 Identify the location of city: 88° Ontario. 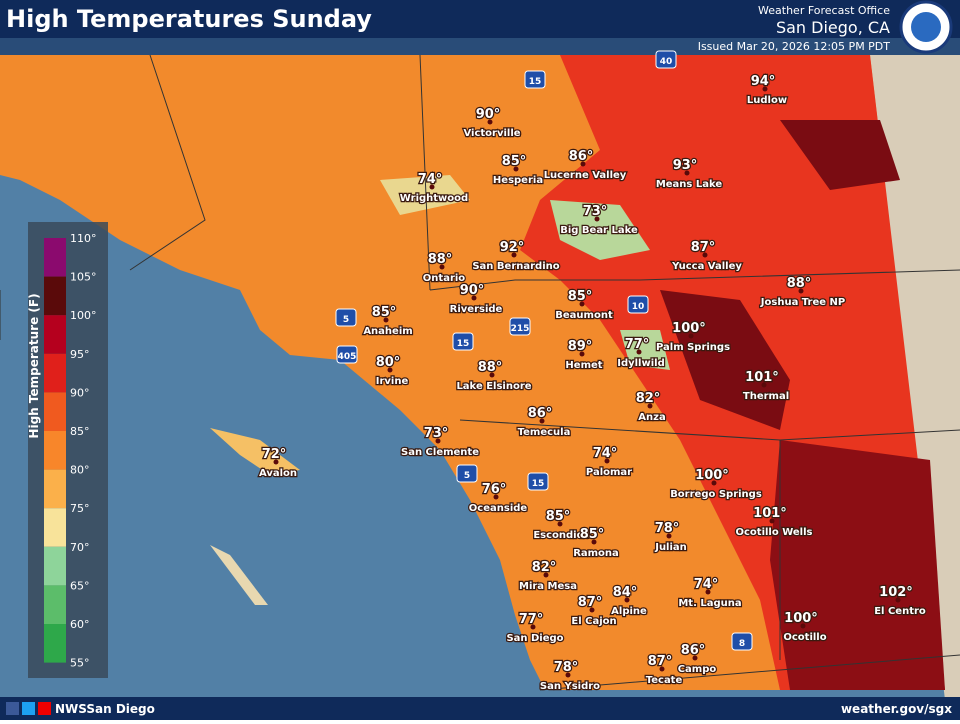
(444, 268).